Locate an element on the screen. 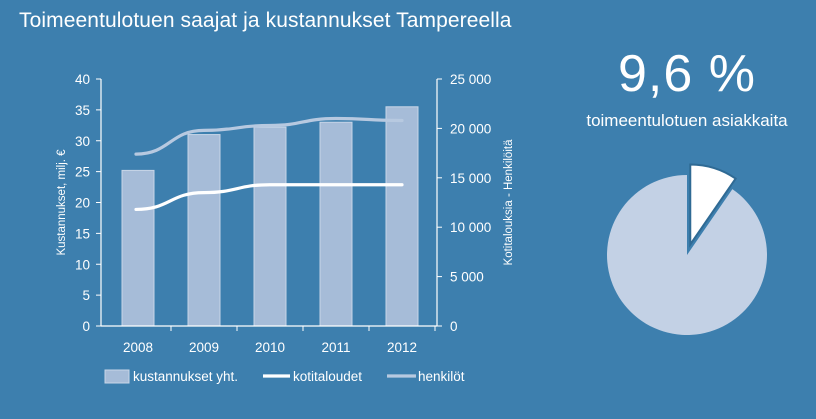 This screenshot has width=816, height=419. y-tick-label-left: 20 is located at coordinates (82, 203).